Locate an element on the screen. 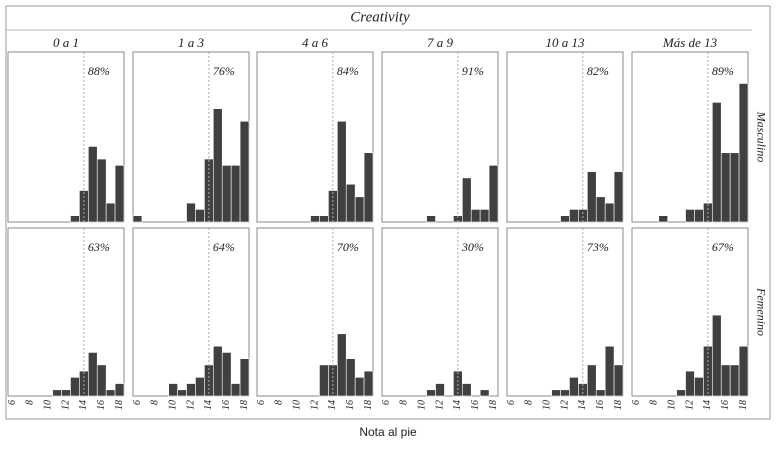  percent-label: 91% is located at coordinates (473, 71).